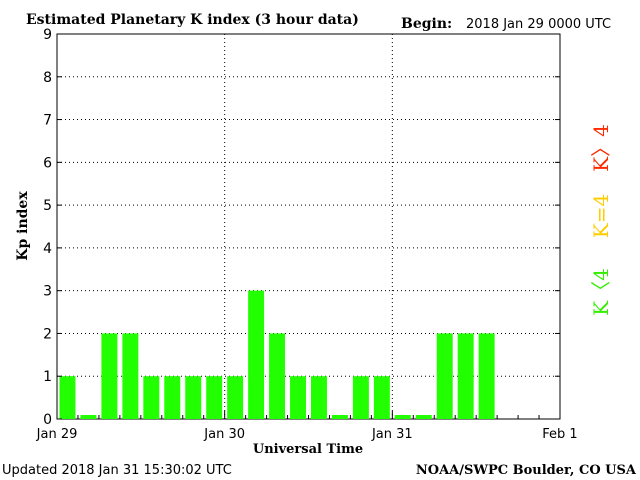 The image size is (640, 480). Describe the element at coordinates (47, 334) in the screenshot. I see `y-tick-label: 2` at that location.